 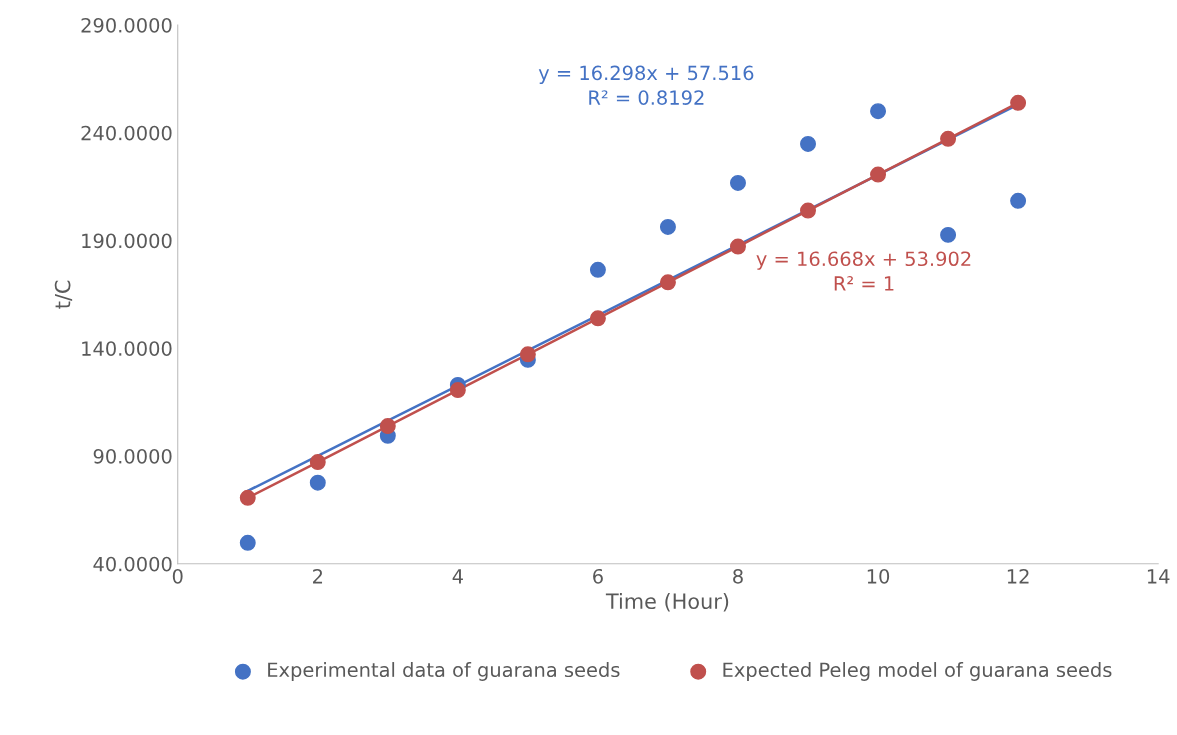 What do you see at coordinates (127, 348) in the screenshot?
I see `y-tick-label: 140.0000` at bounding box center [127, 348].